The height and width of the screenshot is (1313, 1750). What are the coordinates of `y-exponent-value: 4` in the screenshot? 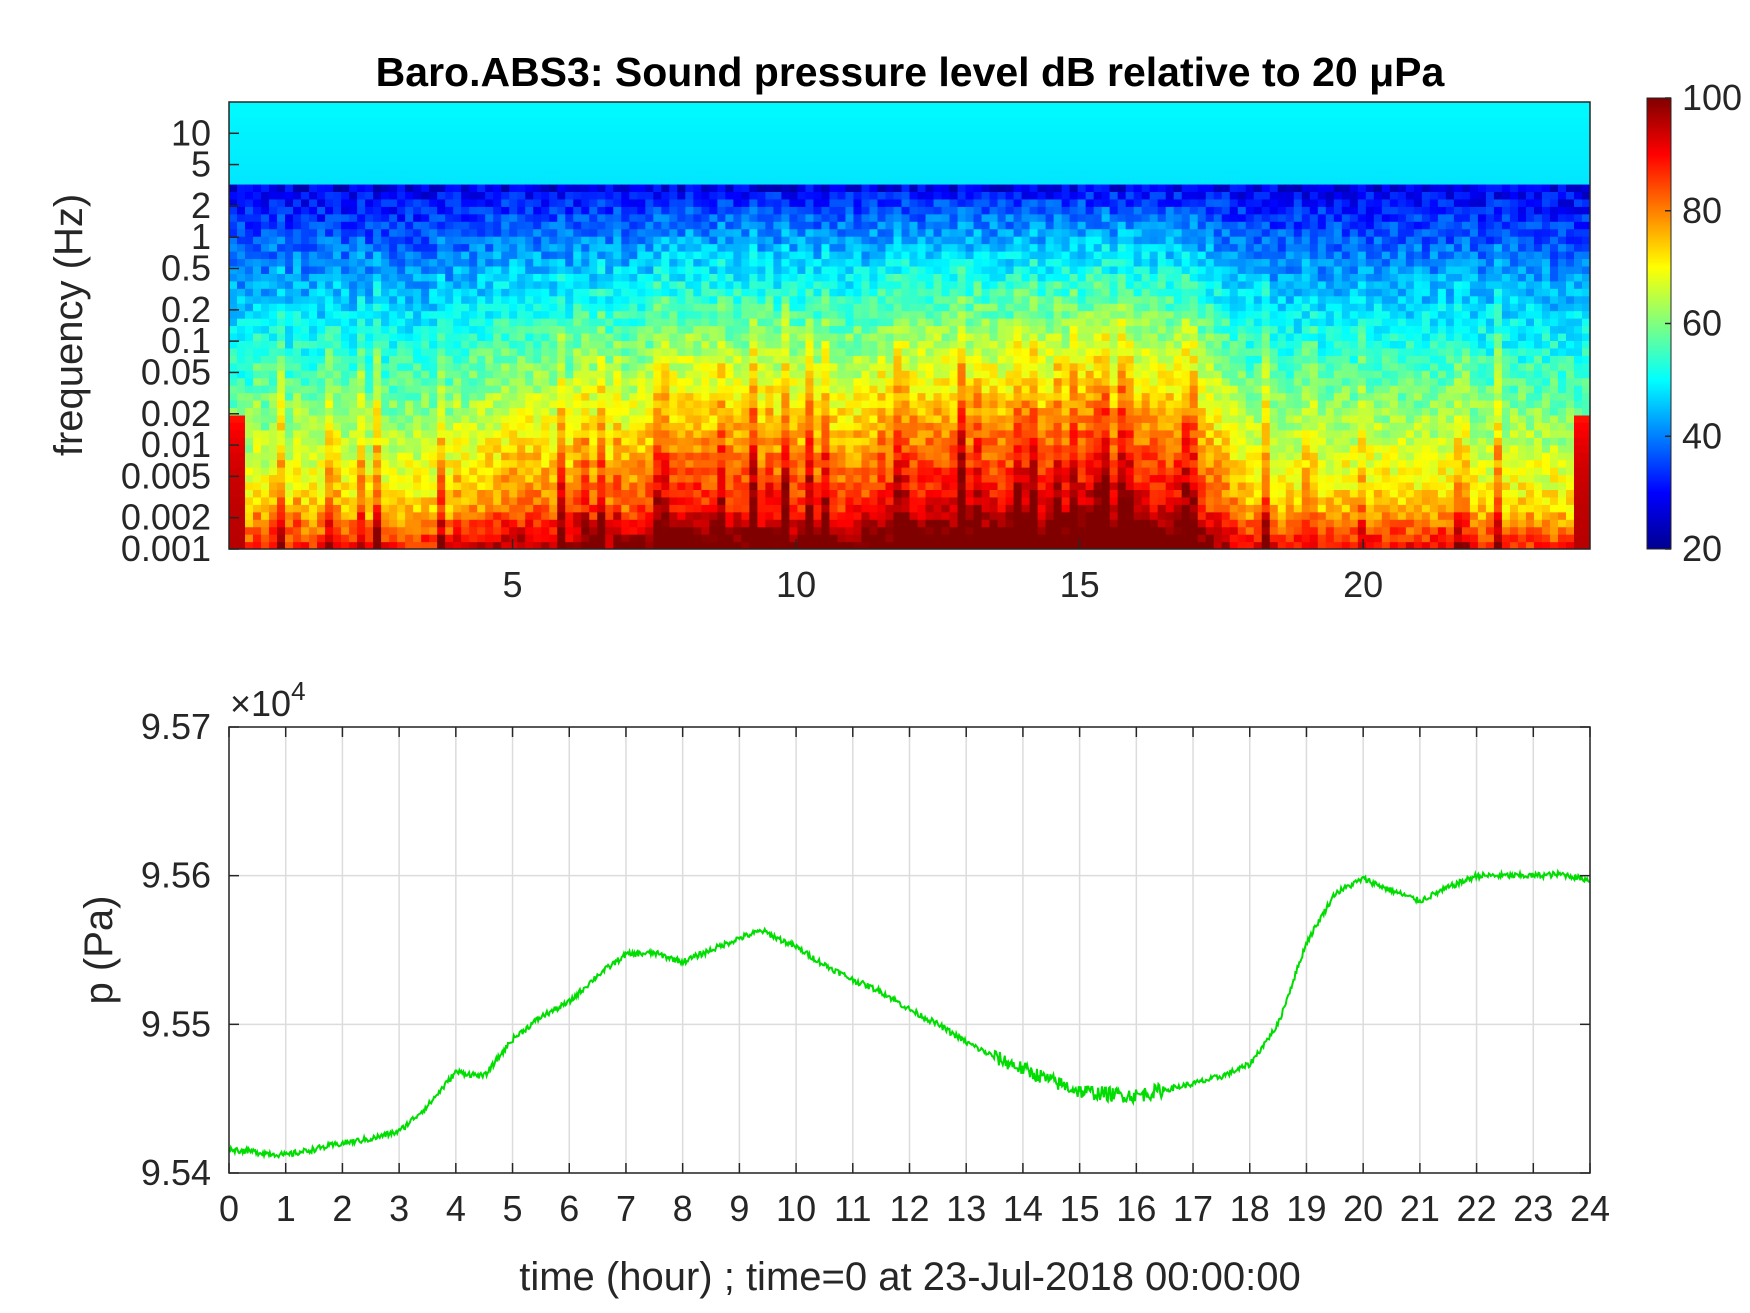 It's located at (298, 691).